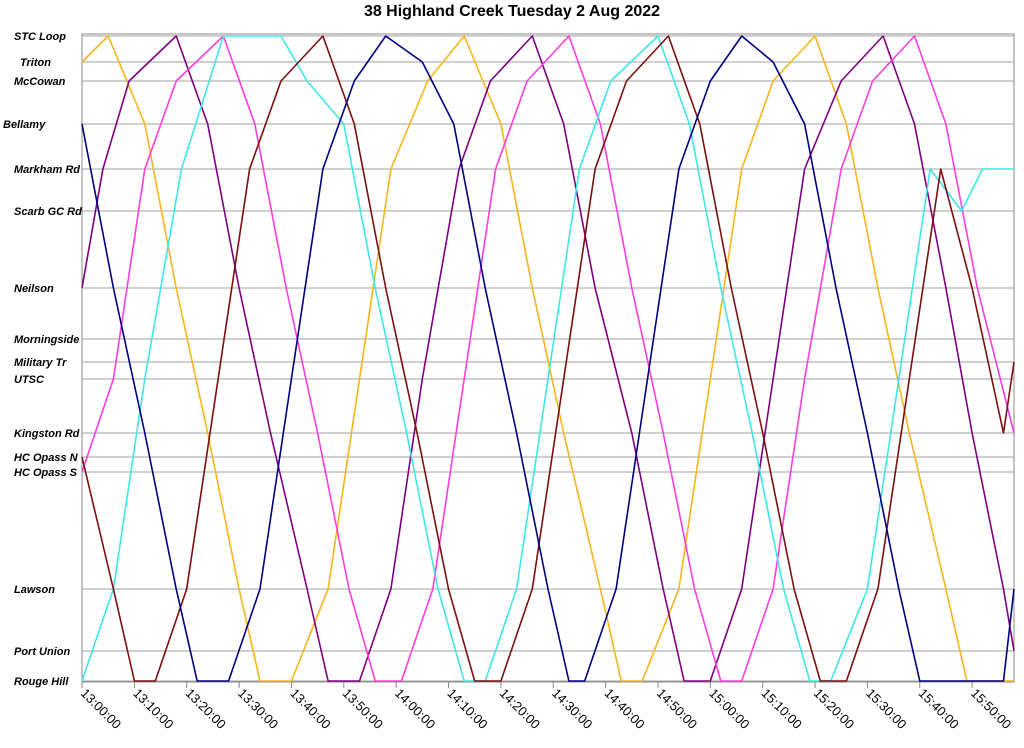  I want to click on stop-label: HC Opass S, so click(46, 473).